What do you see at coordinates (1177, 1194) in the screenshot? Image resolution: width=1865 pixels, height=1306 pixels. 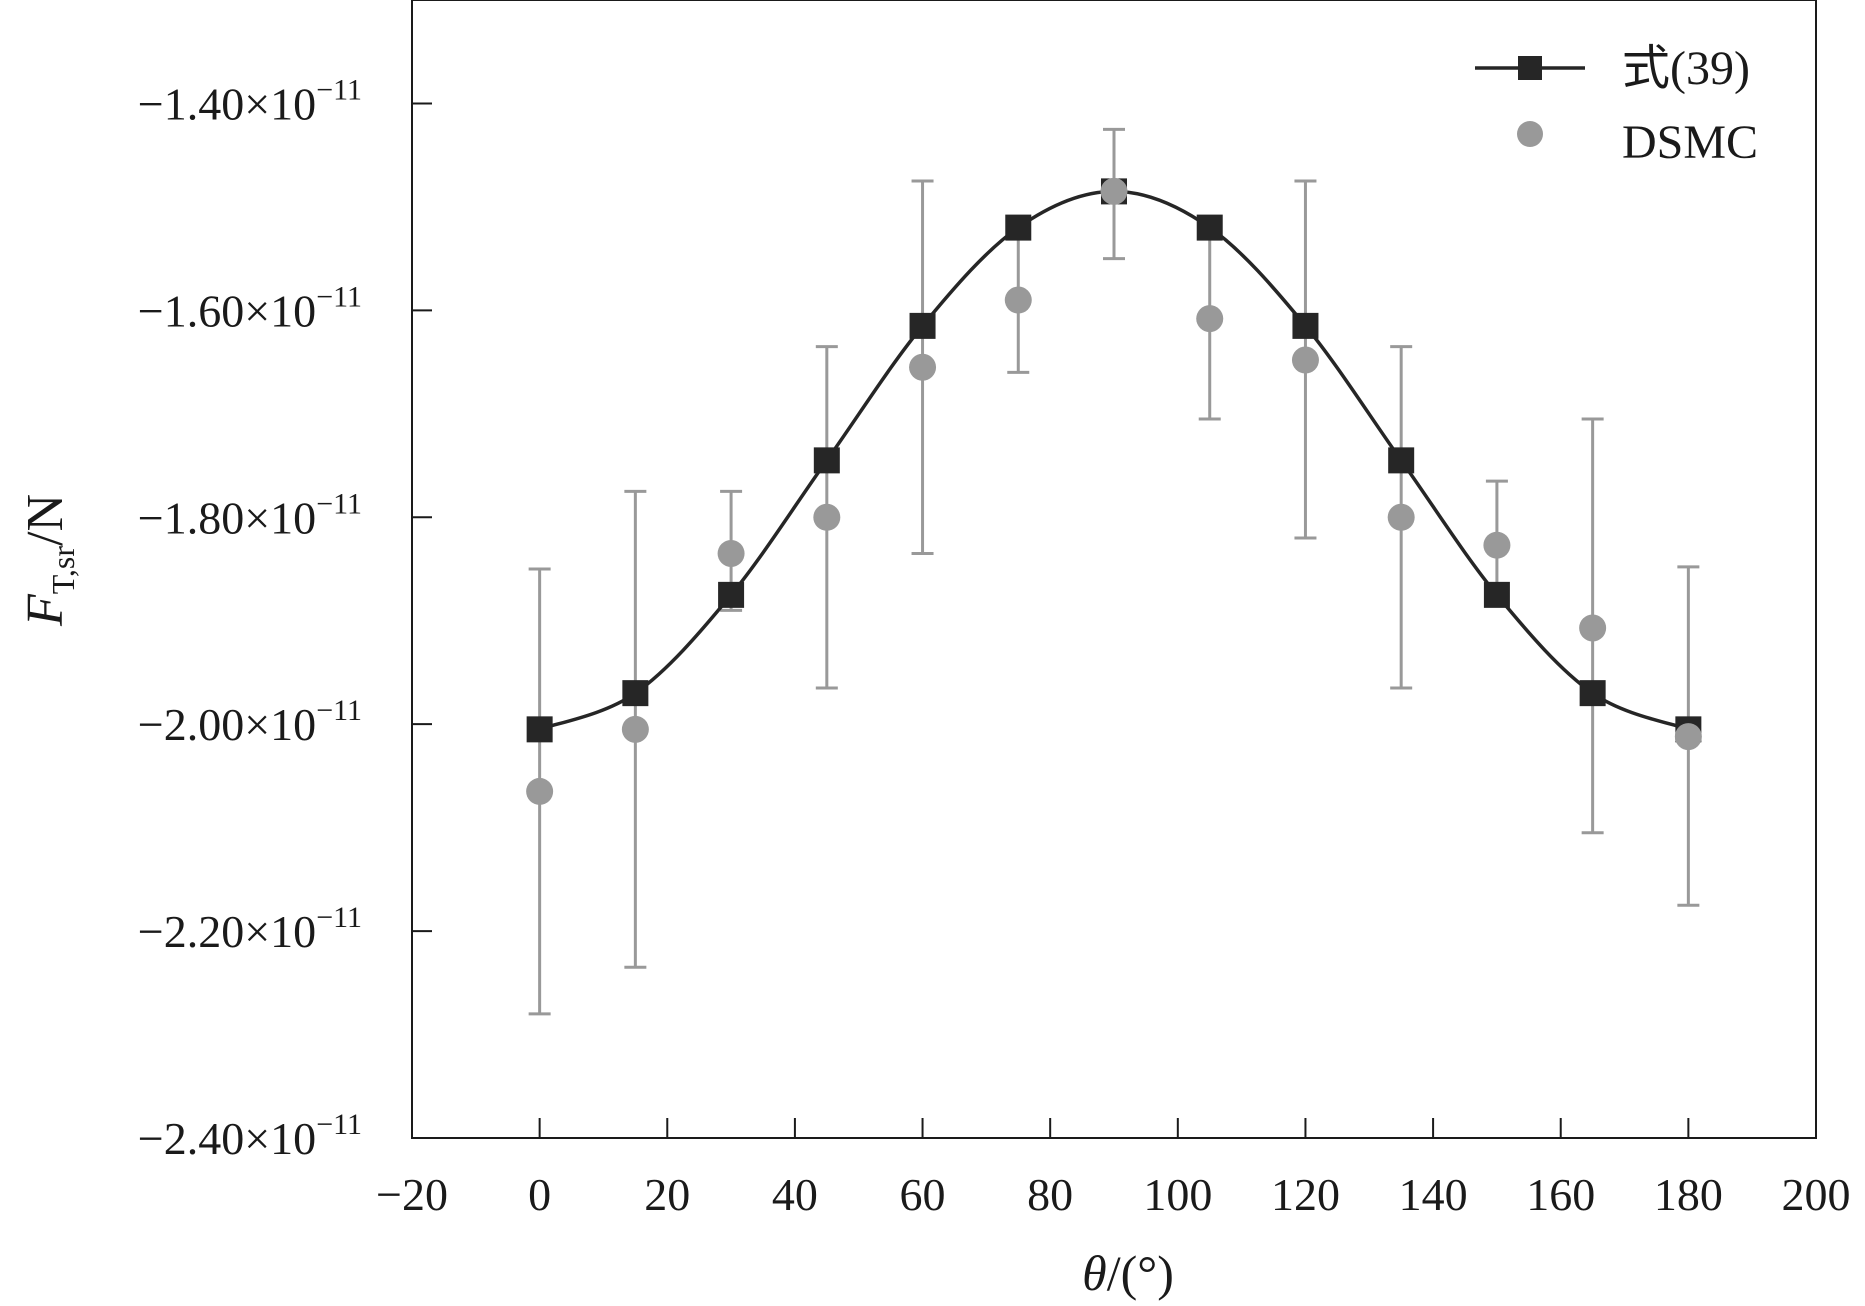 I see `x-tick-label: 100` at bounding box center [1177, 1194].